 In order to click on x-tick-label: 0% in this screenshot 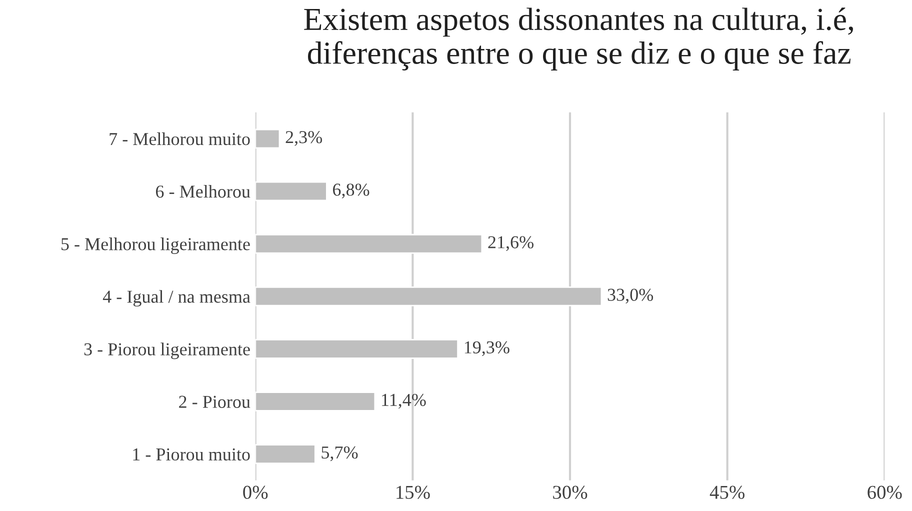, I will do `click(255, 492)`.